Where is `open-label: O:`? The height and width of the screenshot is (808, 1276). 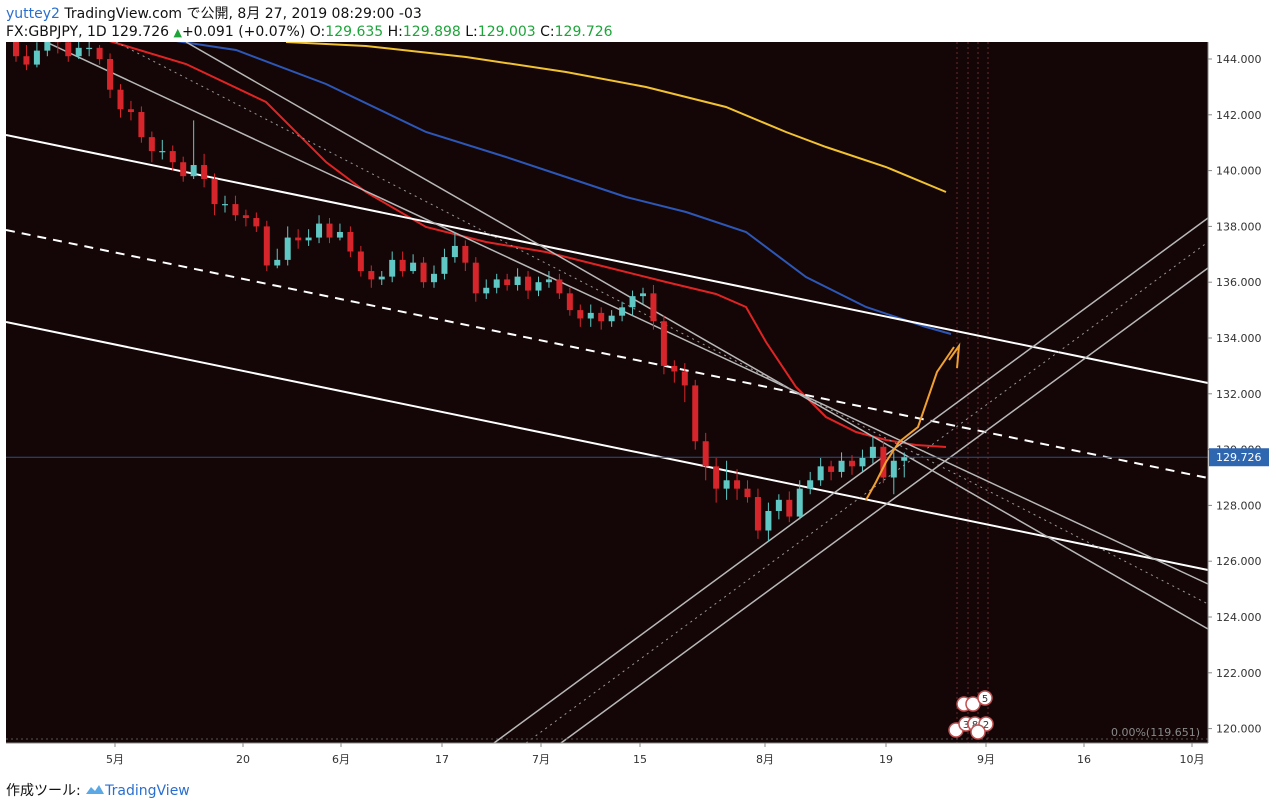
open-label: O: is located at coordinates (317, 32).